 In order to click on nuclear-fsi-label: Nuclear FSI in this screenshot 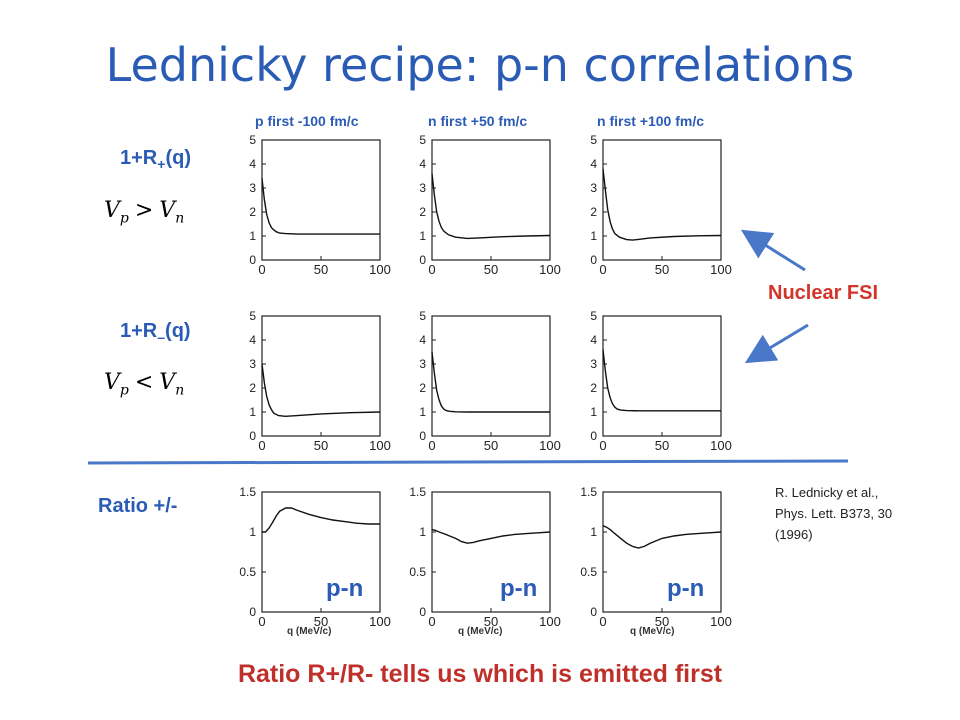, I will do `click(823, 293)`.